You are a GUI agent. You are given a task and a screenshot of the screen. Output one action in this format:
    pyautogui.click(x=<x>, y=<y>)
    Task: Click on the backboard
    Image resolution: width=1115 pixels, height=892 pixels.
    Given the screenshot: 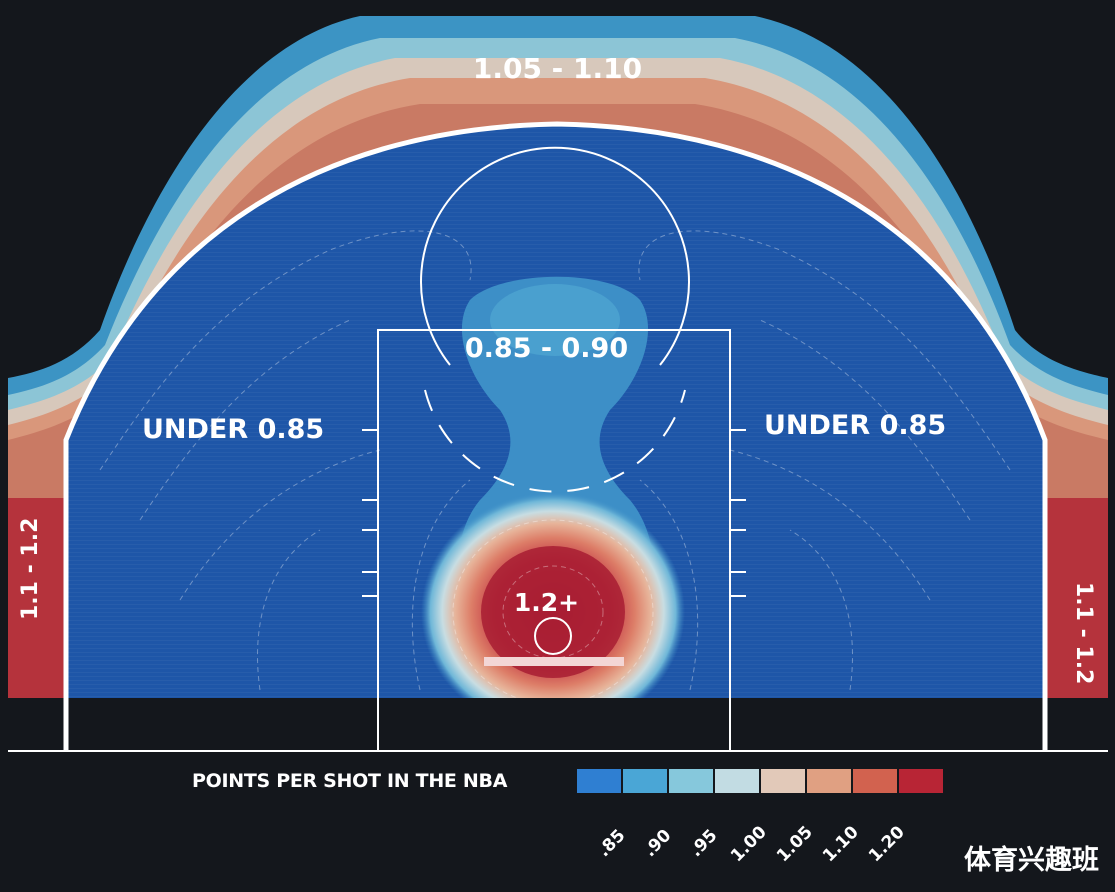 What is the action you would take?
    pyautogui.click(x=554, y=661)
    